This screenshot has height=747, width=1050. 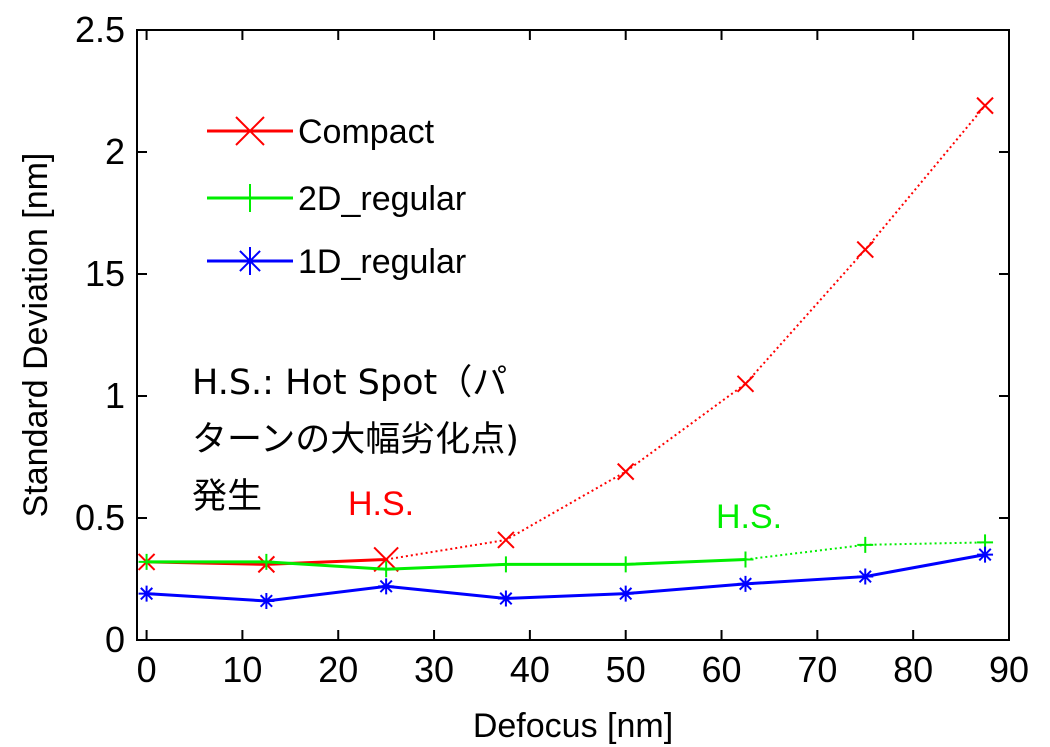 I want to click on hot-spot-note-line-1: H.S.: Hot Spot（パ, so click(x=349, y=383).